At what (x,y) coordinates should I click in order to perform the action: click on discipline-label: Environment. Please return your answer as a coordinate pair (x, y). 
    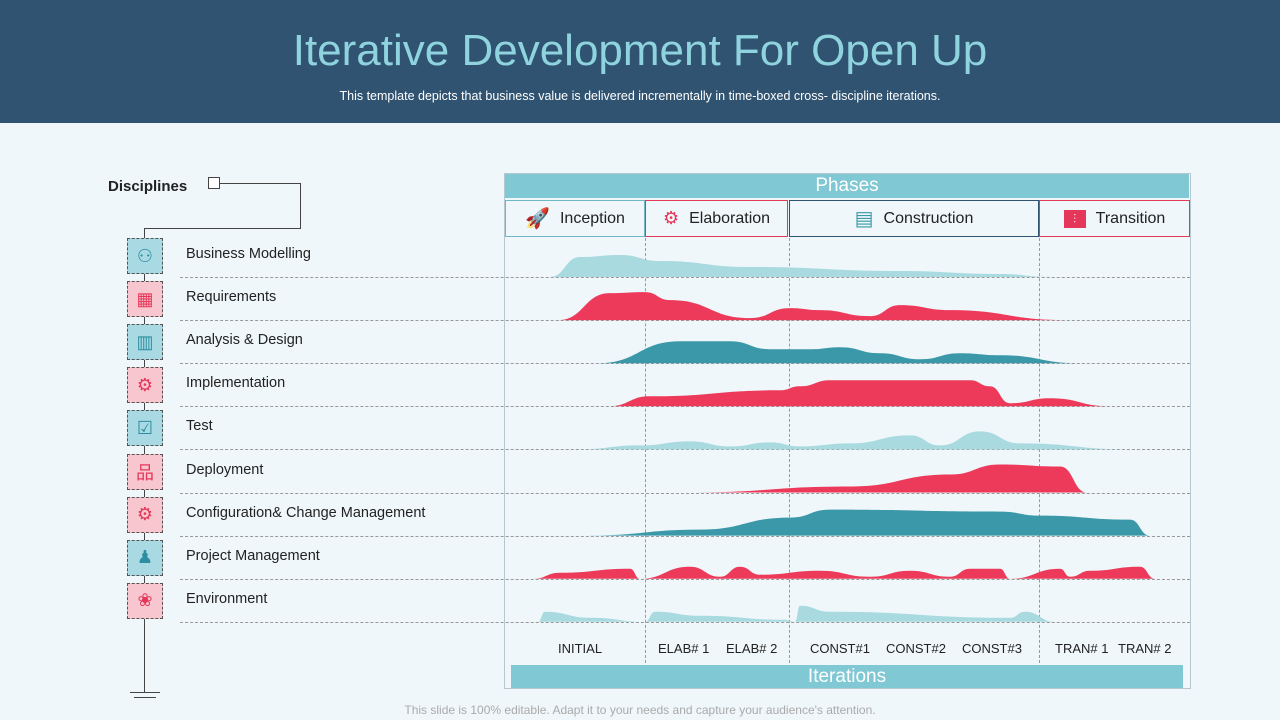
    Looking at the image, I should click on (227, 598).